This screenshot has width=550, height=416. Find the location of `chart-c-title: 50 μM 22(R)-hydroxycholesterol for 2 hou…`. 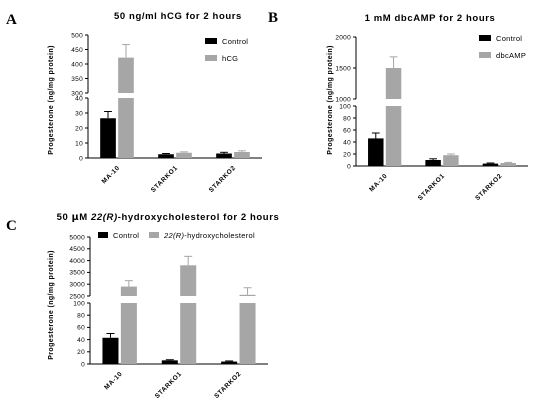

chart-c-title: 50 μM 22(R)-hydroxycholesterol for 2 hou… is located at coordinates (168, 217).